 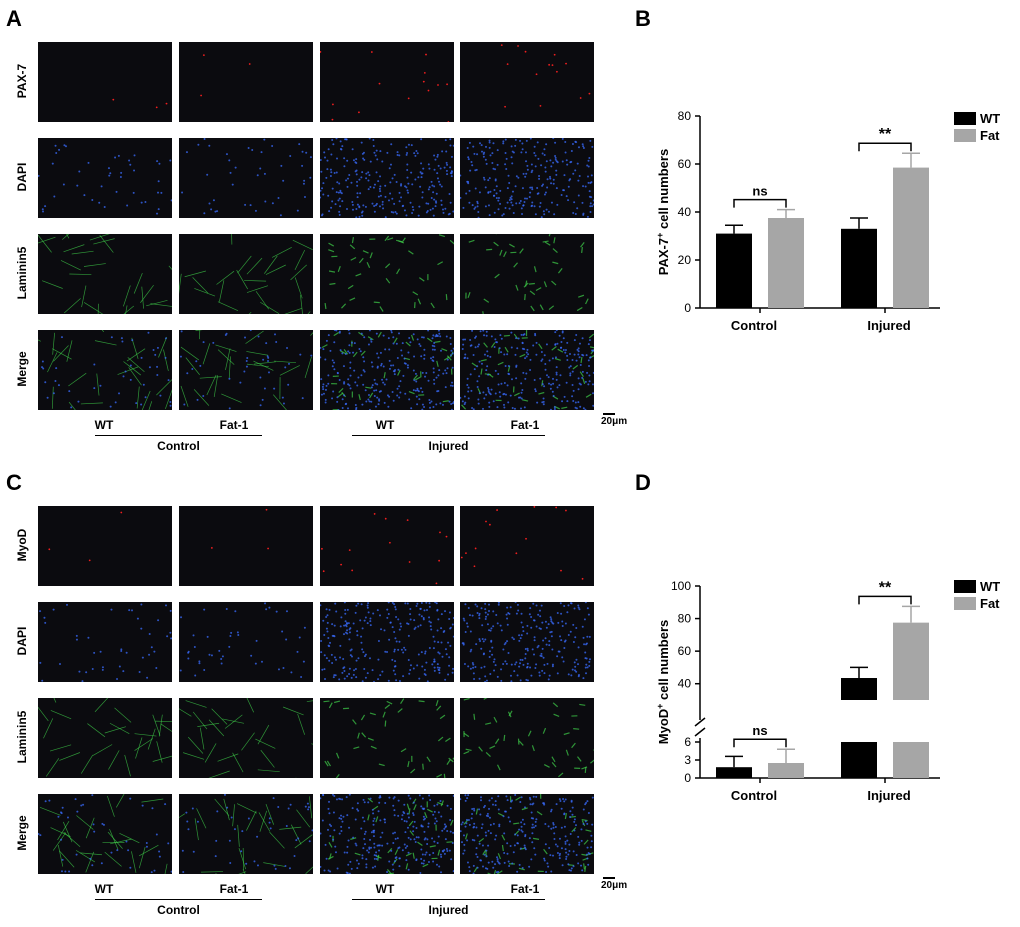 What do you see at coordinates (859, 760) in the screenshot?
I see `bar-wt-injured-lower` at bounding box center [859, 760].